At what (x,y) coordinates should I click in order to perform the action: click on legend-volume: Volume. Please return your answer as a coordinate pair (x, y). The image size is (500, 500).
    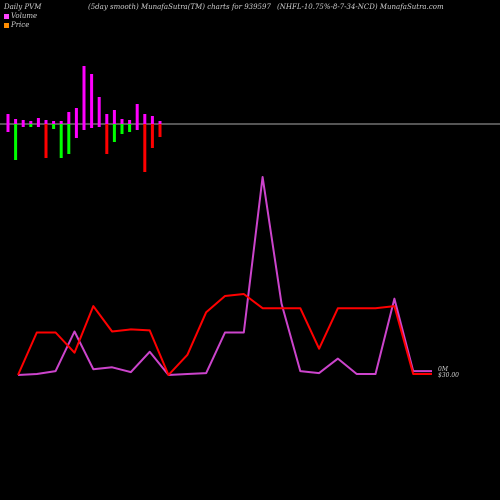
    Looking at the image, I should click on (20, 16).